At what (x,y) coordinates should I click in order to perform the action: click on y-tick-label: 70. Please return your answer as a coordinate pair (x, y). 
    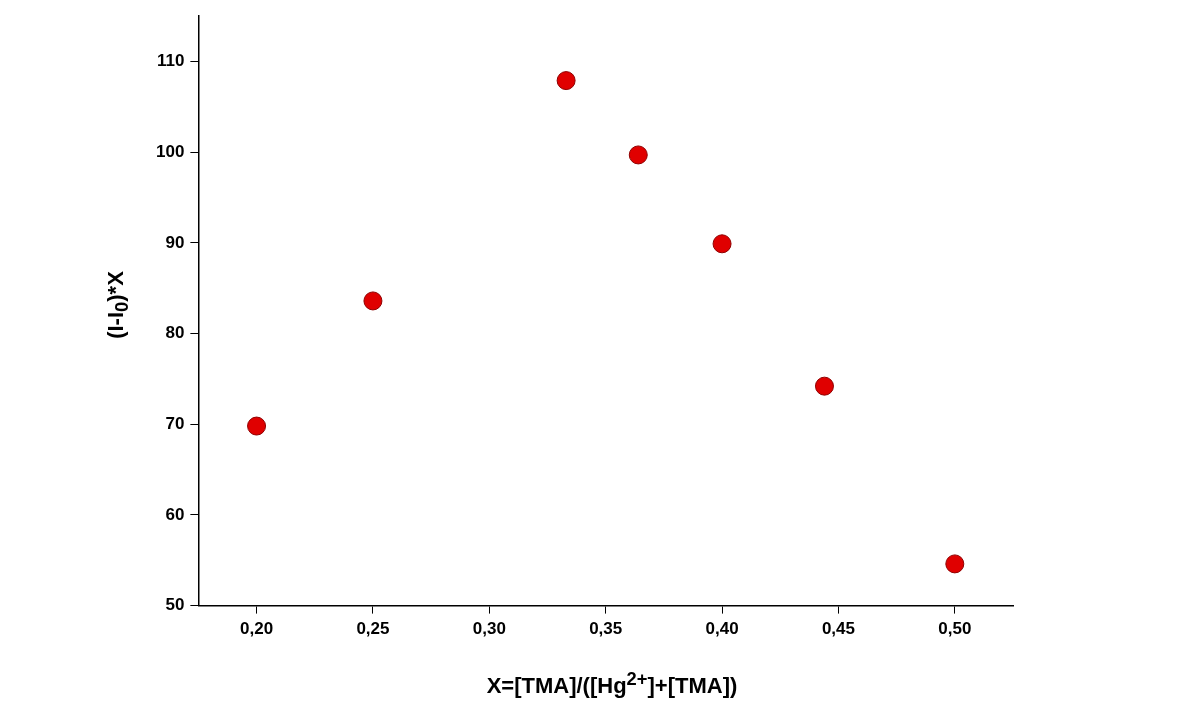
    Looking at the image, I should click on (175, 423).